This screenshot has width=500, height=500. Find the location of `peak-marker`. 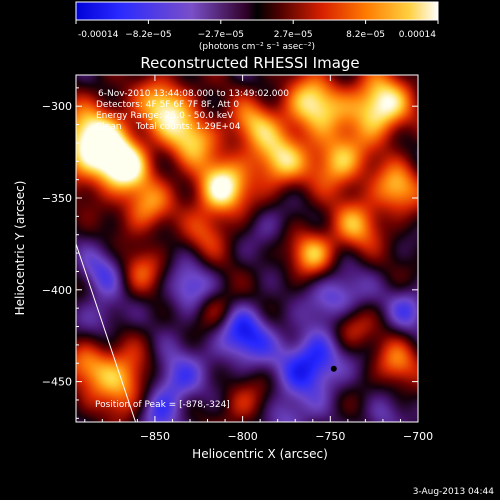

peak-marker is located at coordinates (333, 368).